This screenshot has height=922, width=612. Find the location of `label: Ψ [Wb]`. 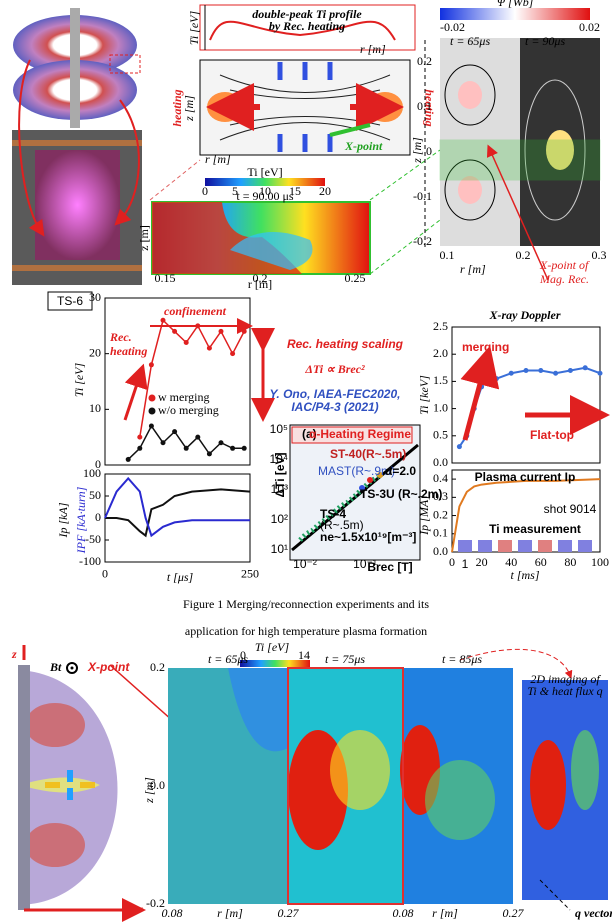

label: Ψ [Wb] is located at coordinates (515, 4).